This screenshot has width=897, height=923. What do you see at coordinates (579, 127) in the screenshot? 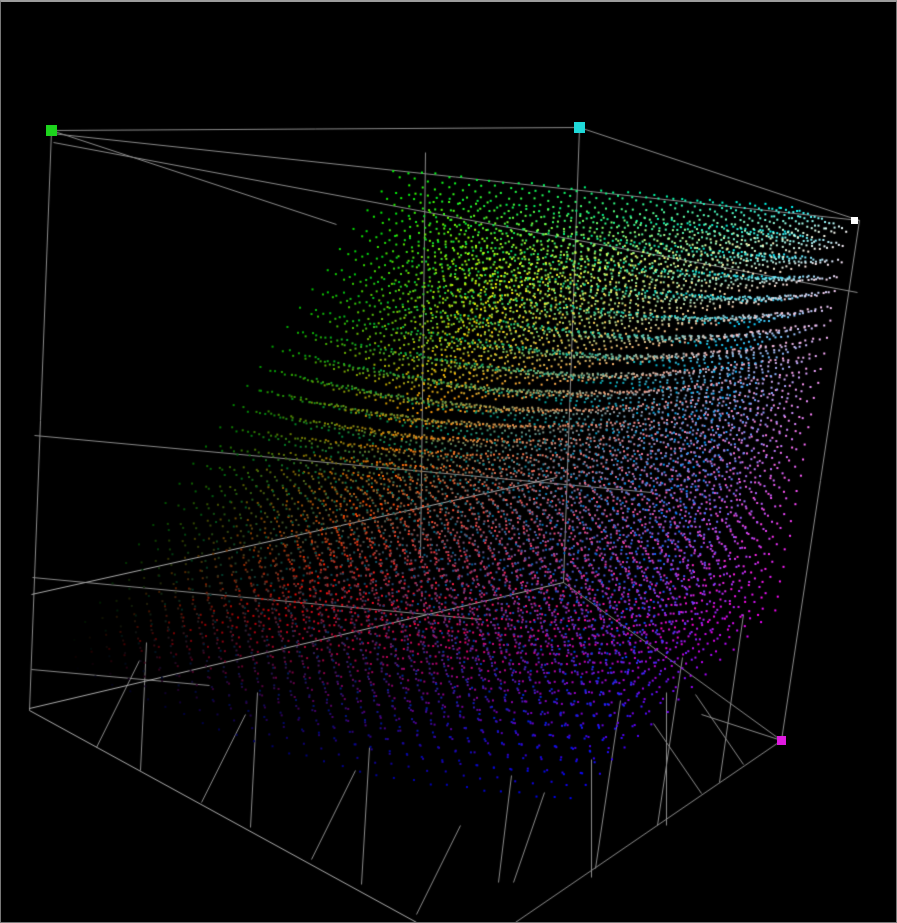
I see `corner-marker-cyan` at bounding box center [579, 127].